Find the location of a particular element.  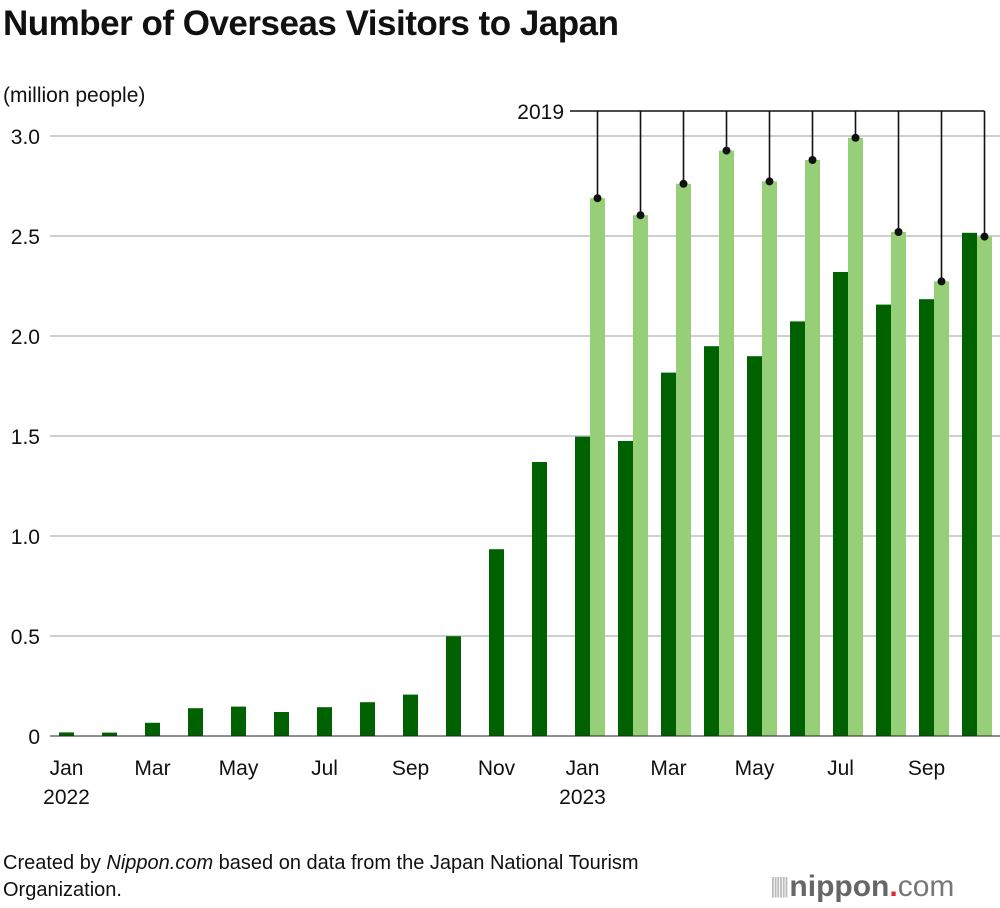

y-tick-label: 3.0 is located at coordinates (25, 137).